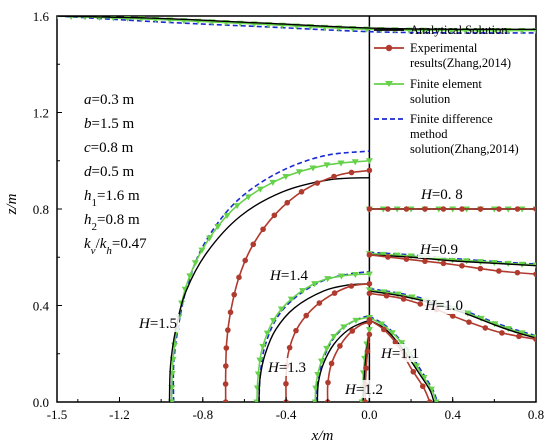  I want to click on x-tick-label: -1.5, so click(57, 414).